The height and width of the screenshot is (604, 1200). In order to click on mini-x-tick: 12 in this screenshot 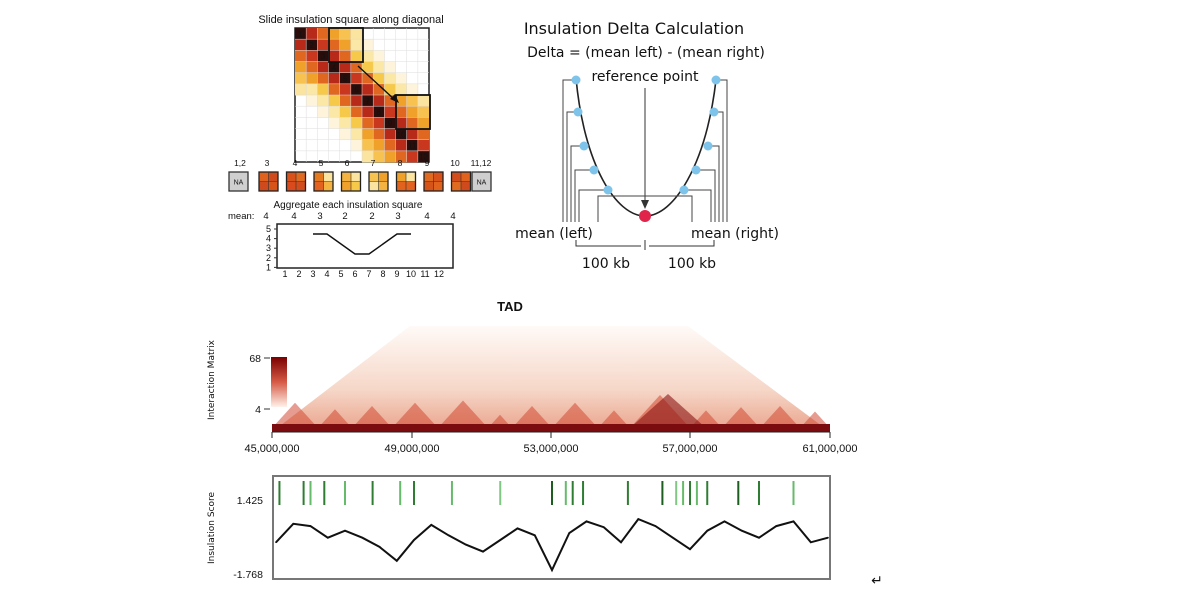, I will do `click(439, 274)`.